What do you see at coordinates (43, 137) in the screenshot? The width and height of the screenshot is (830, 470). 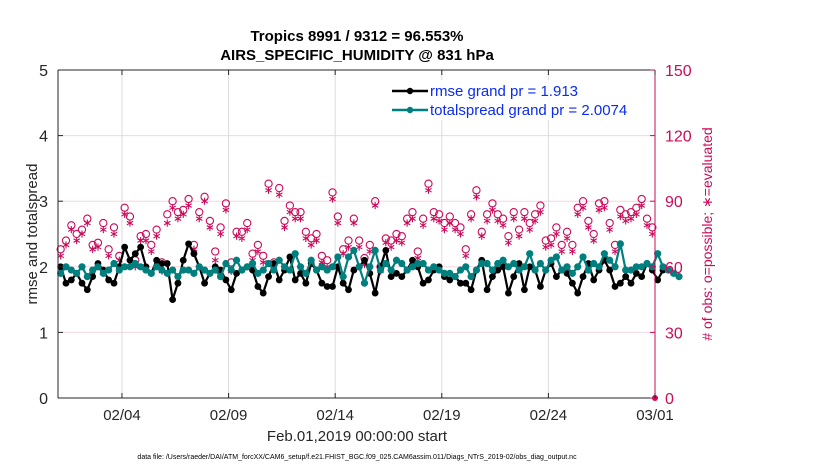 I see `y-tick-label: 4` at bounding box center [43, 137].